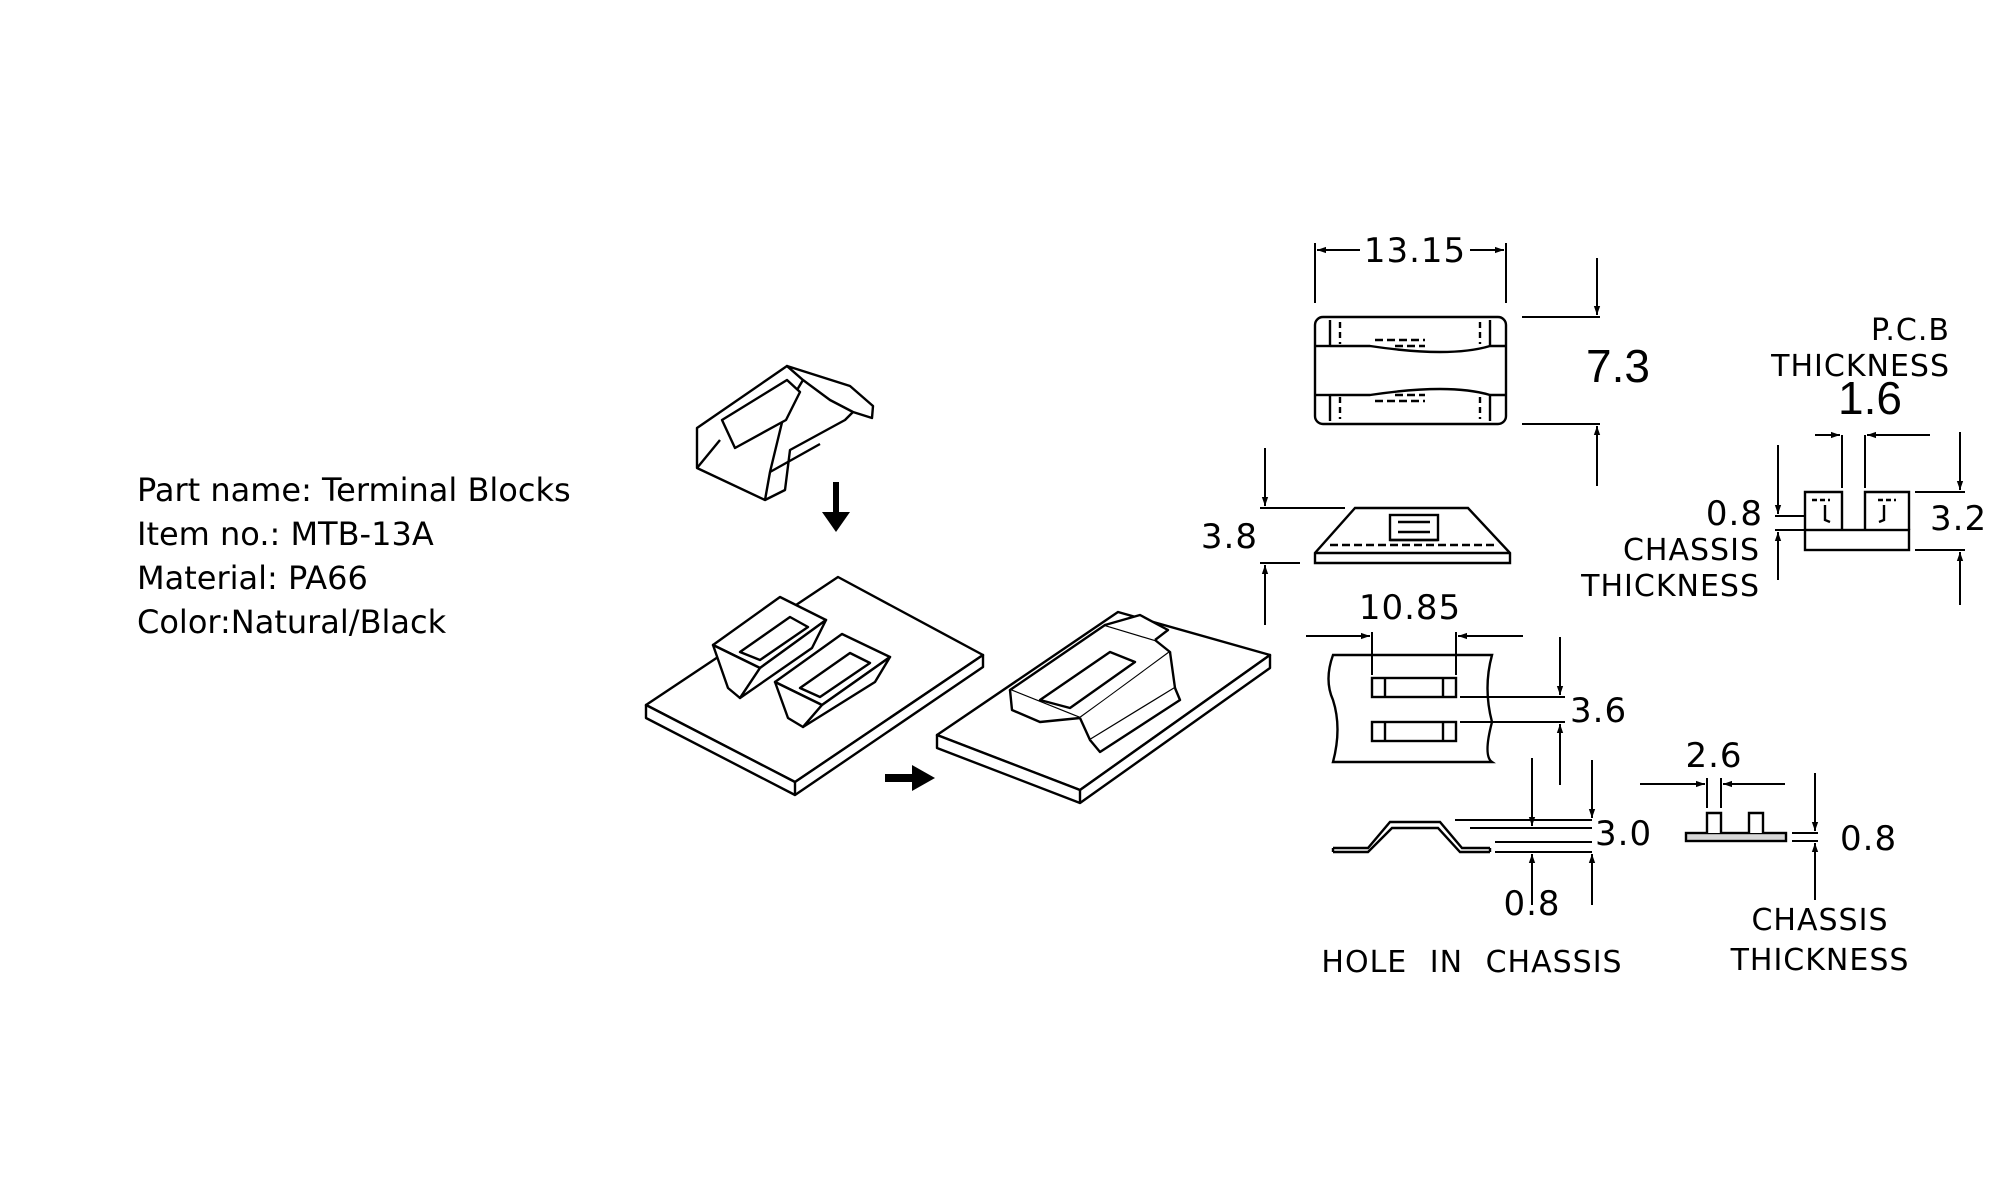 This screenshot has width=2000, height=1200. I want to click on dim-clip-width: 2.6, so click(1713, 756).